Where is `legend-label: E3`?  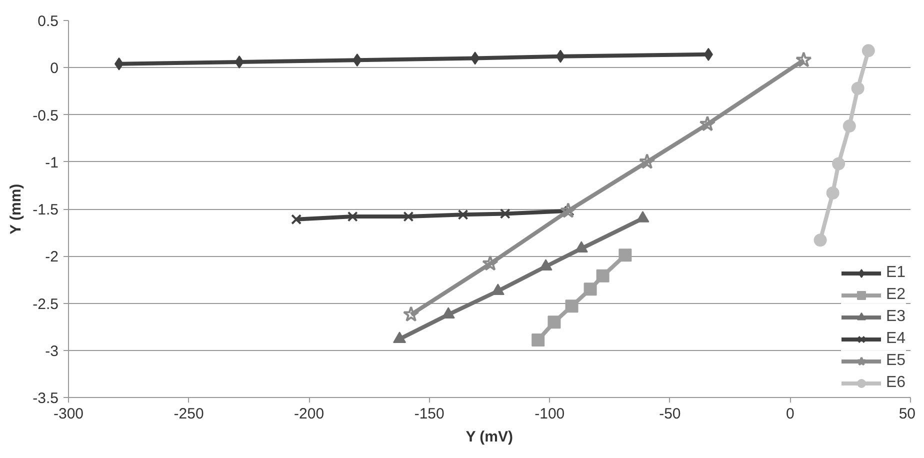
legend-label: E3 is located at coordinates (896, 317).